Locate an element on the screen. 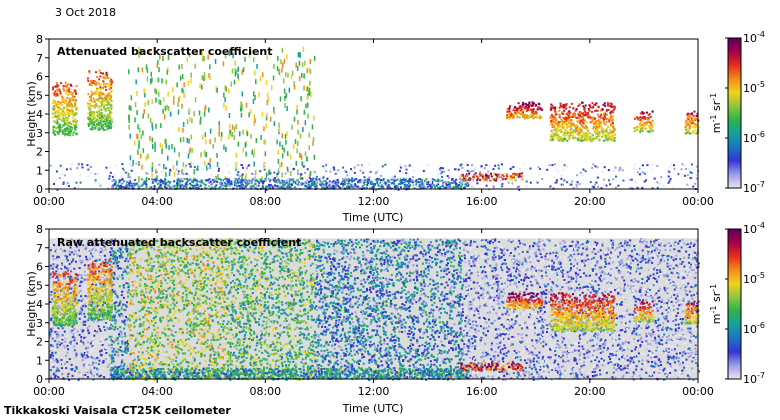  y-axis-label: Height (km) is located at coordinates (31, 114).